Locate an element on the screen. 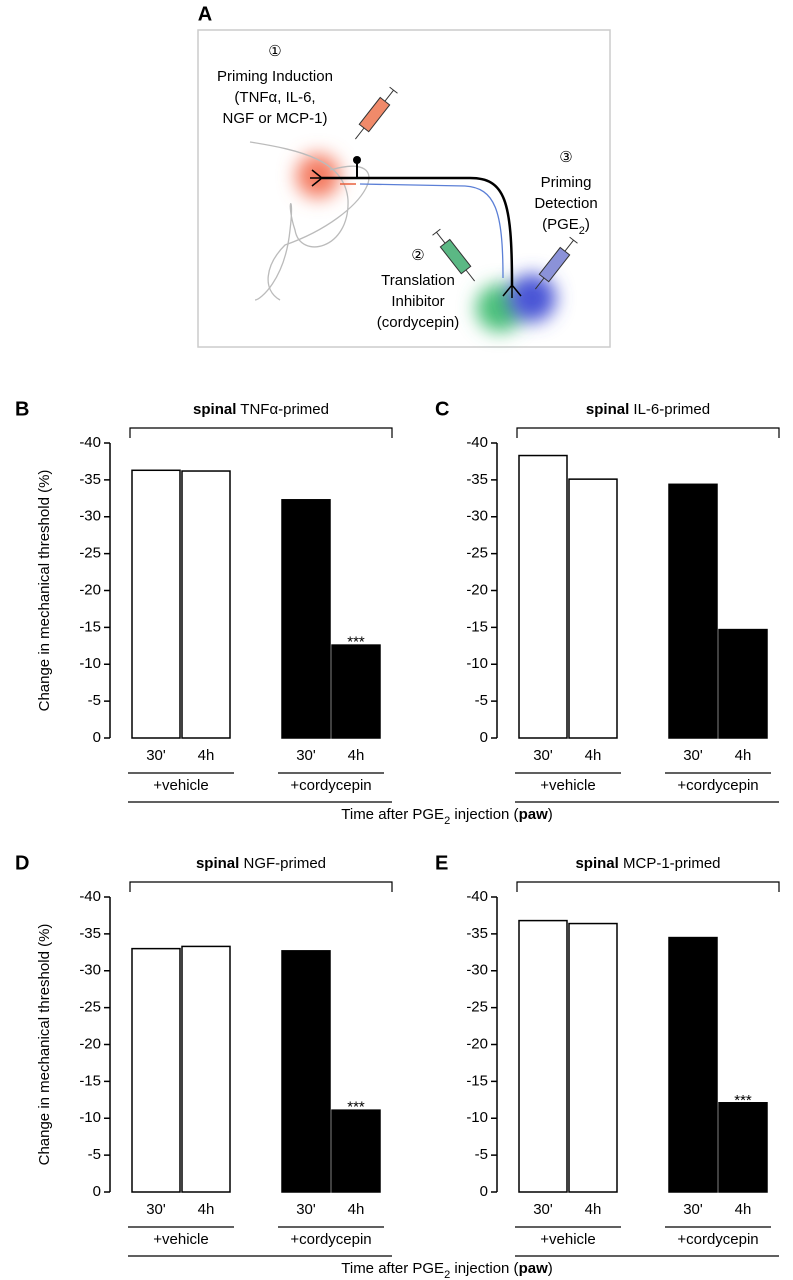 This screenshot has width=793, height=1280. terminal is located at coordinates (416, 233).